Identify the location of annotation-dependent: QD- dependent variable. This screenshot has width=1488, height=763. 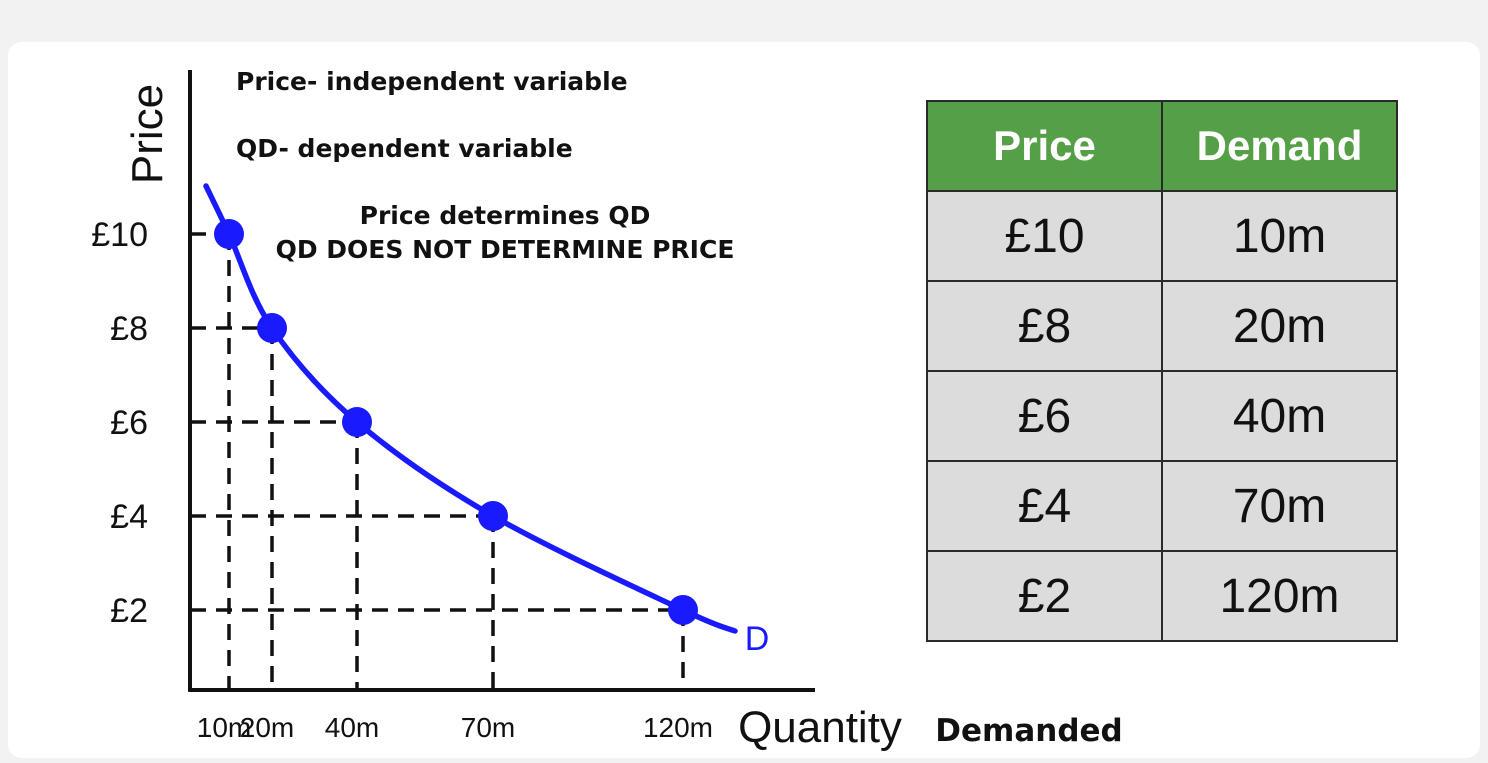
(404, 148).